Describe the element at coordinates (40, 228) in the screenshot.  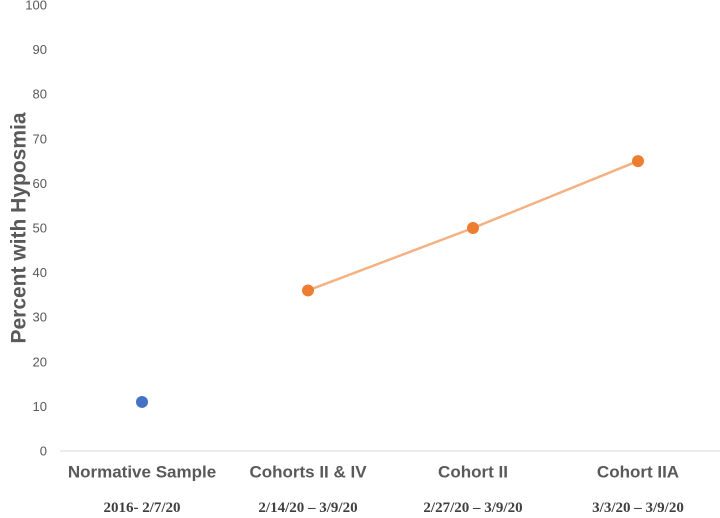
I see `y-tick-label: 50` at that location.